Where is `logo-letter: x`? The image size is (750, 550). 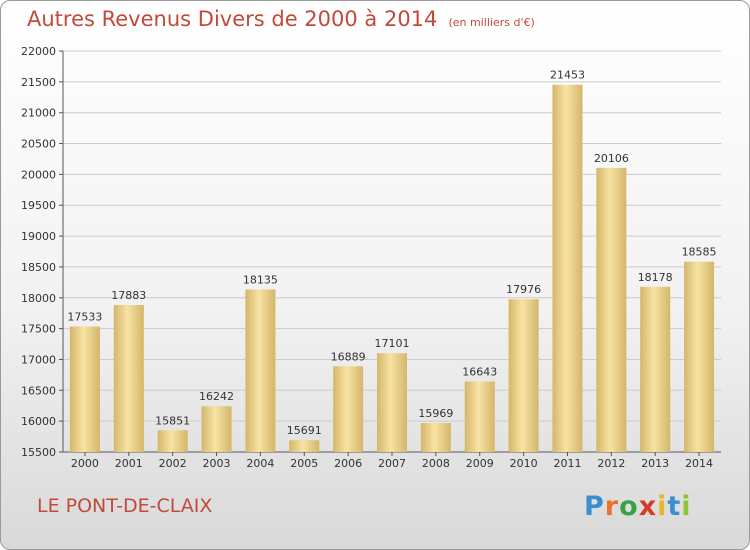
logo-letter: x is located at coordinates (648, 506).